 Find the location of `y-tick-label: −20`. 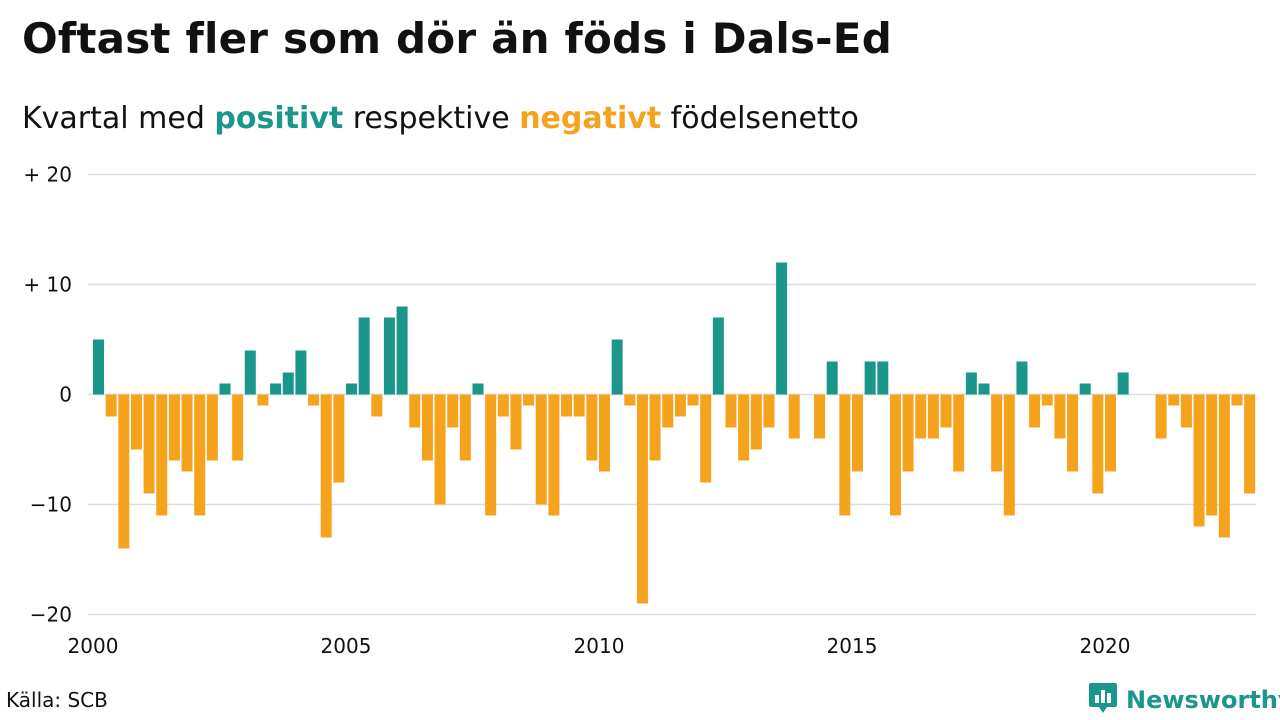

y-tick-label: −20 is located at coordinates (51, 615).